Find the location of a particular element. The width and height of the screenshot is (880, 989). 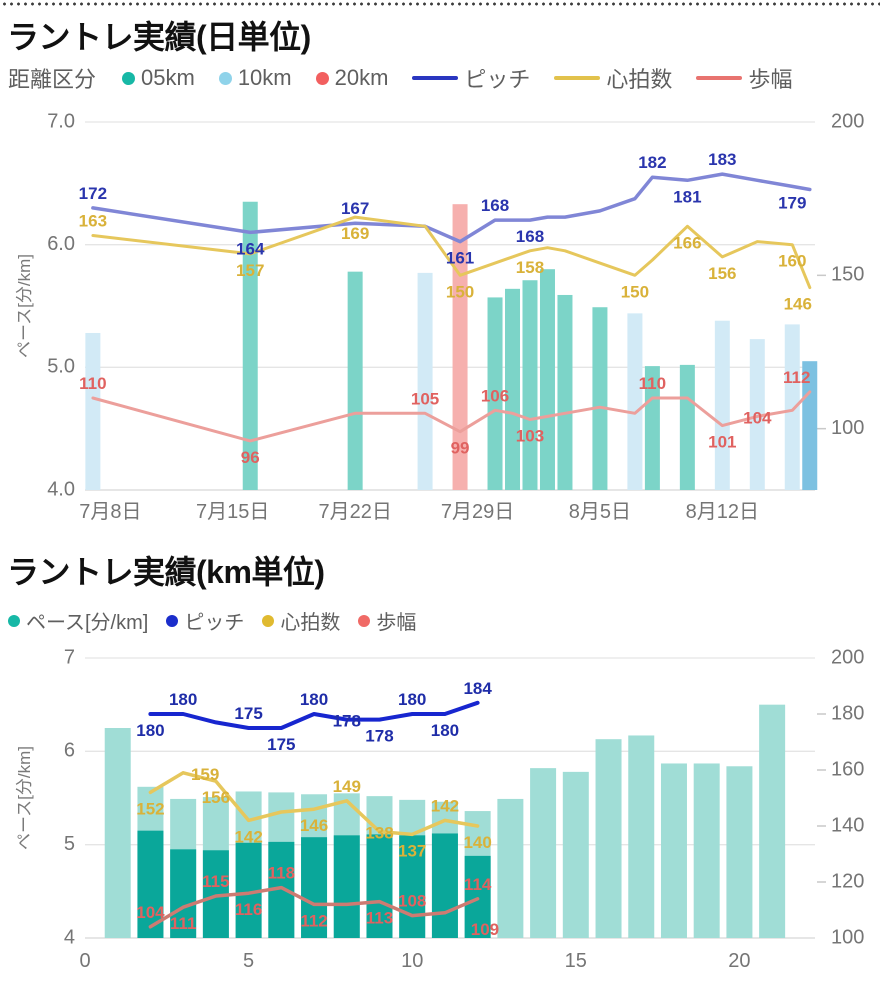

legend-title: 距離区分 is located at coordinates (52, 79).